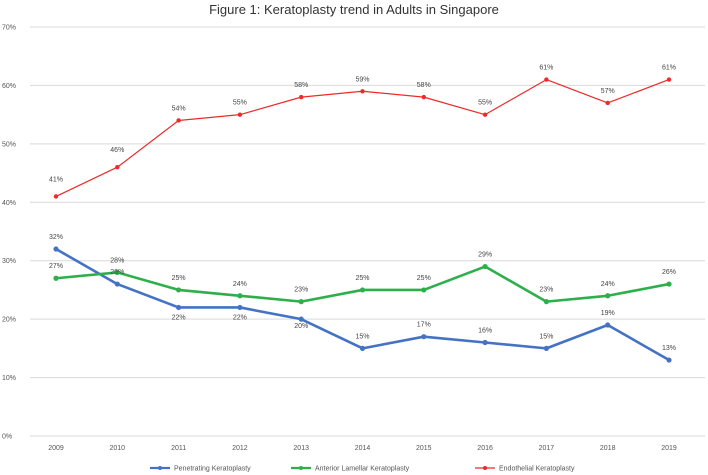 The image size is (708, 475). Describe the element at coordinates (537, 469) in the screenshot. I see `legend-label: Endothelial Keratoplasty` at that location.